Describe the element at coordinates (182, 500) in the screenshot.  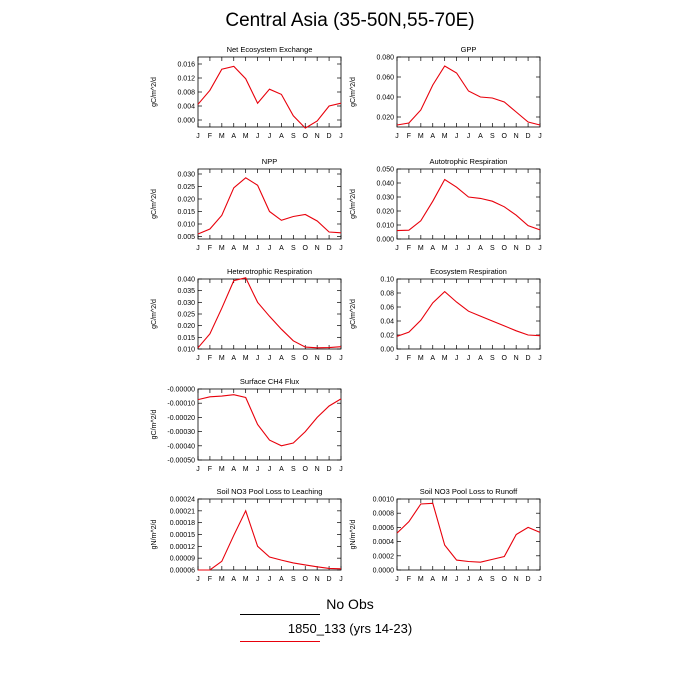
I see `panel-8-ytick-label: 0.00024` at that location.